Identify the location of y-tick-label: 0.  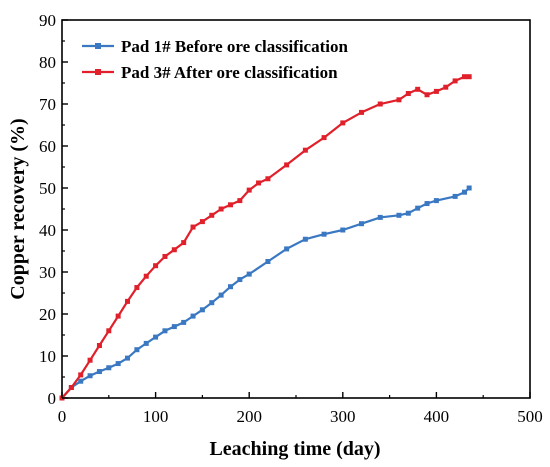
(52, 398).